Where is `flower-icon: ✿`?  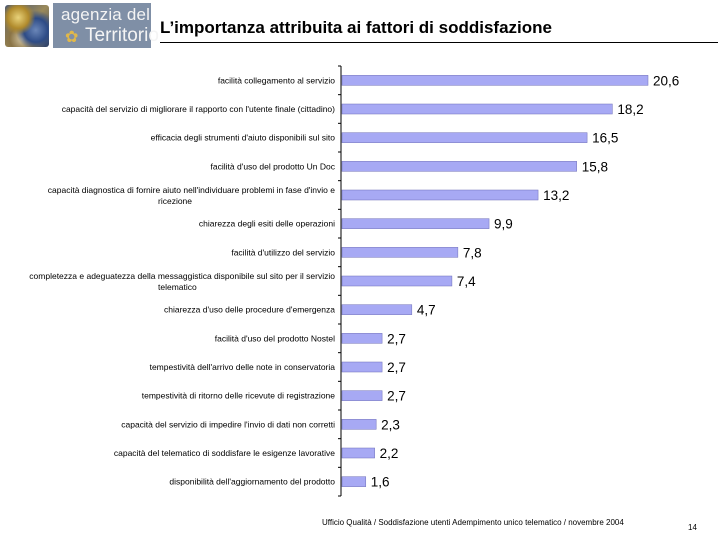
flower-icon: ✿ is located at coordinates (72, 37).